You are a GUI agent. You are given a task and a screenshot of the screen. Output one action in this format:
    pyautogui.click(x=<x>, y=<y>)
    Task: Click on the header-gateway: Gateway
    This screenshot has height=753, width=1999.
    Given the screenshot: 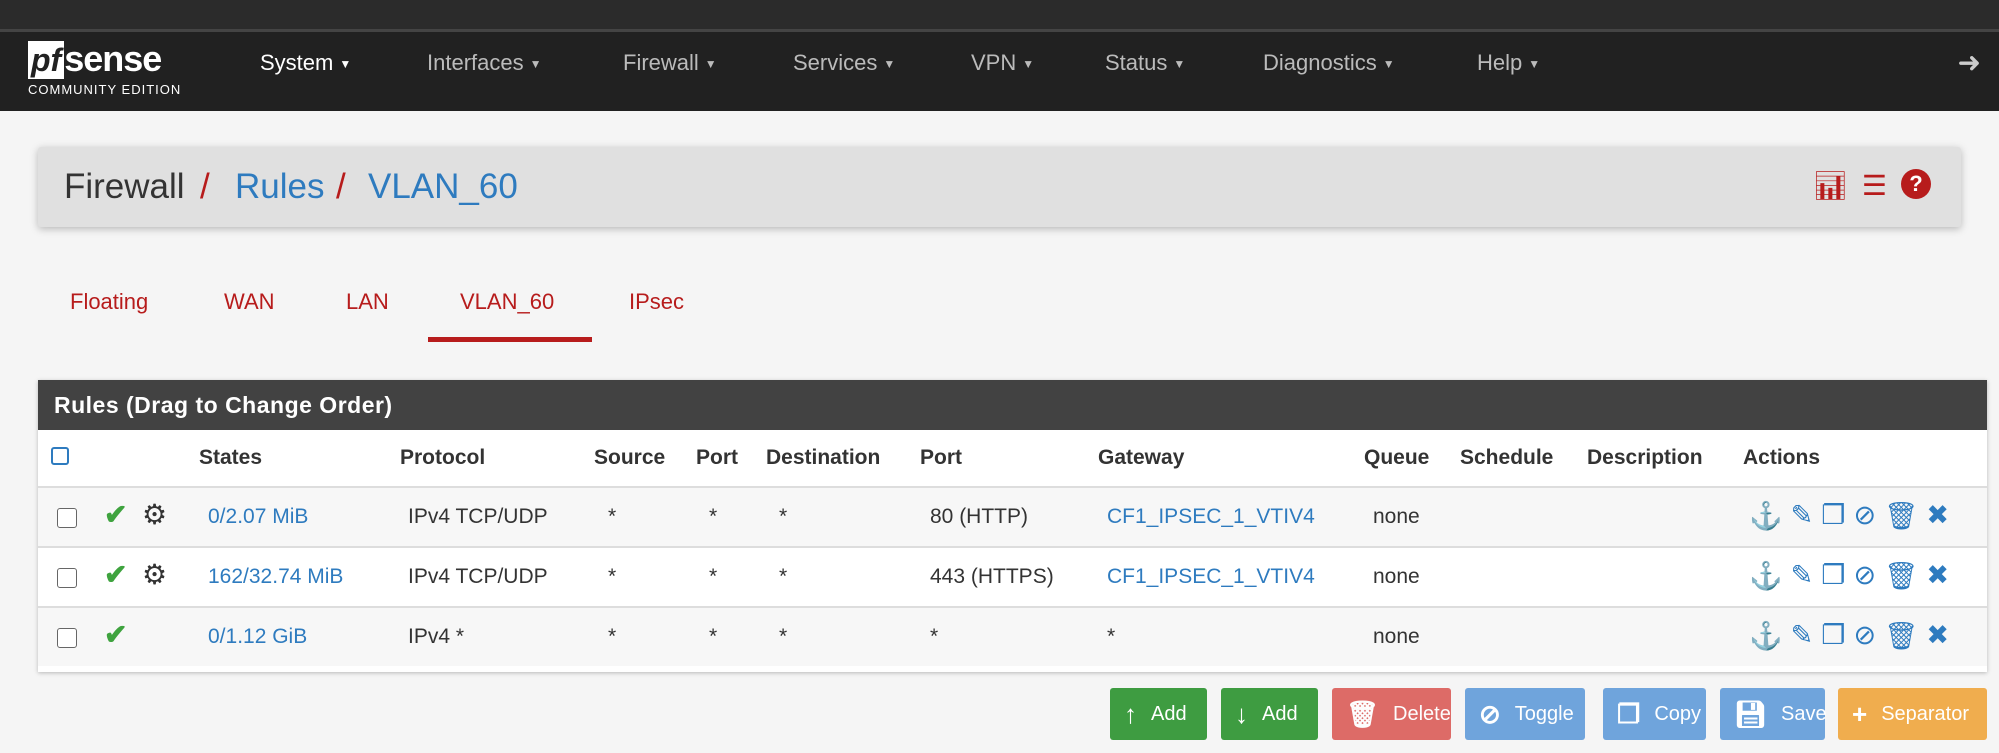 What is the action you would take?
    pyautogui.click(x=1141, y=457)
    